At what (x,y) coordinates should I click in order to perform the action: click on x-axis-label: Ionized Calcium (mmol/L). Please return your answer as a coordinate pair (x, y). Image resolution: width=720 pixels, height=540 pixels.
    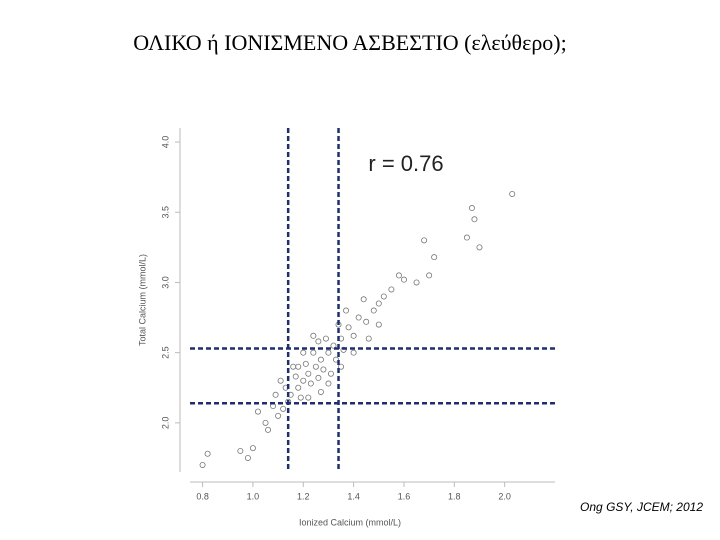
    Looking at the image, I should click on (350, 522).